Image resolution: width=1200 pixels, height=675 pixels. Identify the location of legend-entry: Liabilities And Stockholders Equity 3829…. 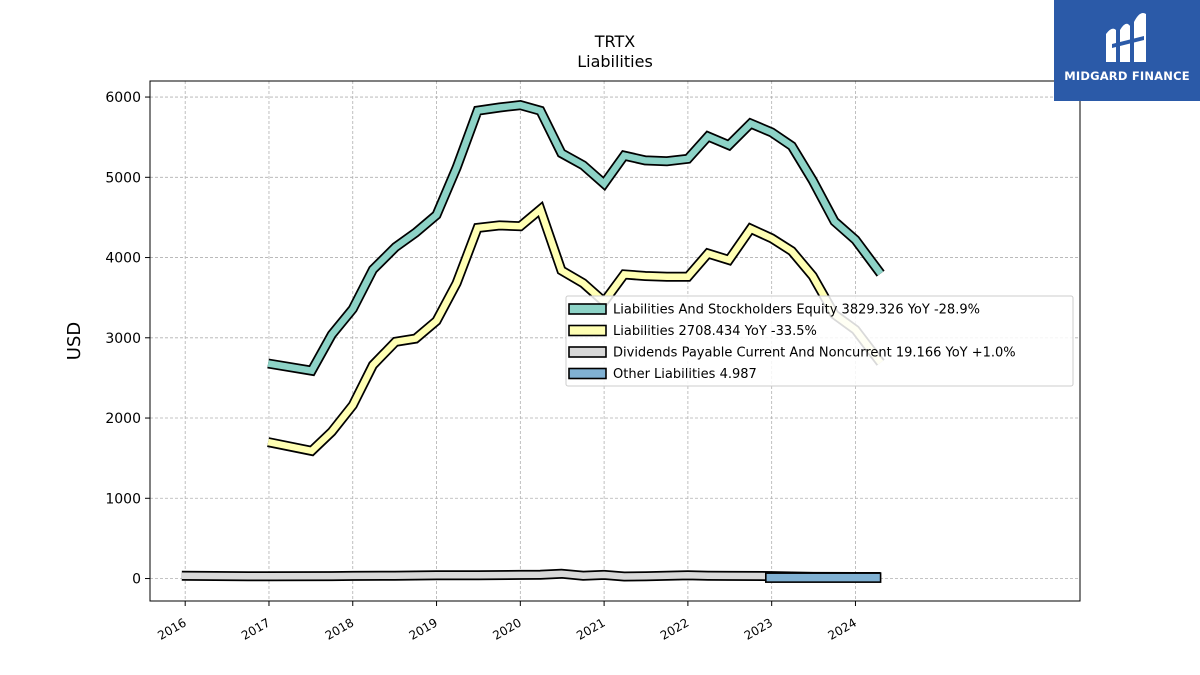
(796, 310).